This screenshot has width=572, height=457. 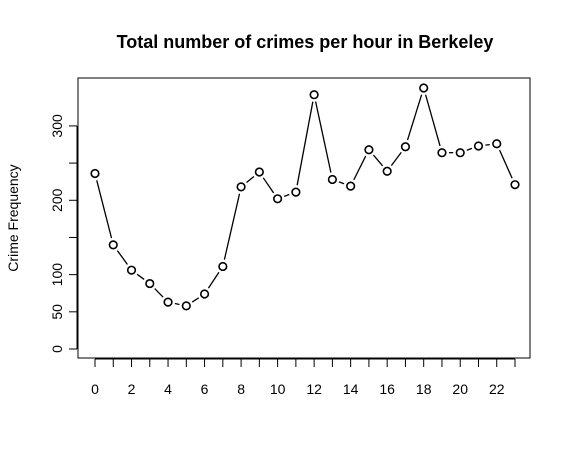 I want to click on x-tick-label: 0, so click(x=95, y=389).